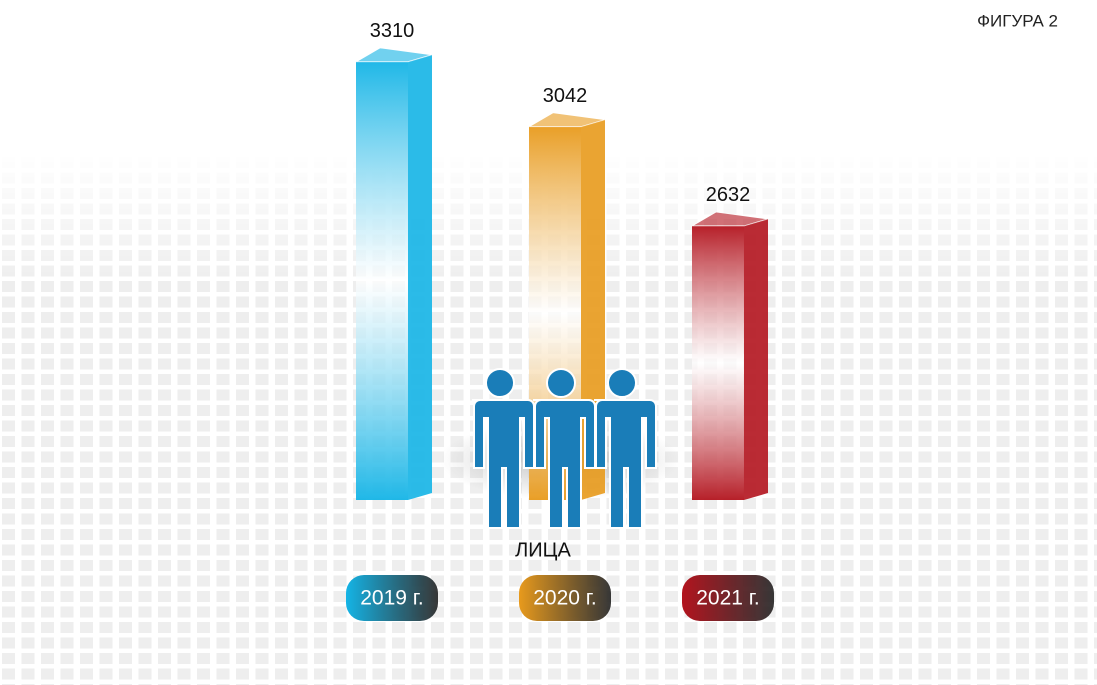 This screenshot has height=685, width=1097. Describe the element at coordinates (564, 448) in the screenshot. I see `people-icon` at that location.